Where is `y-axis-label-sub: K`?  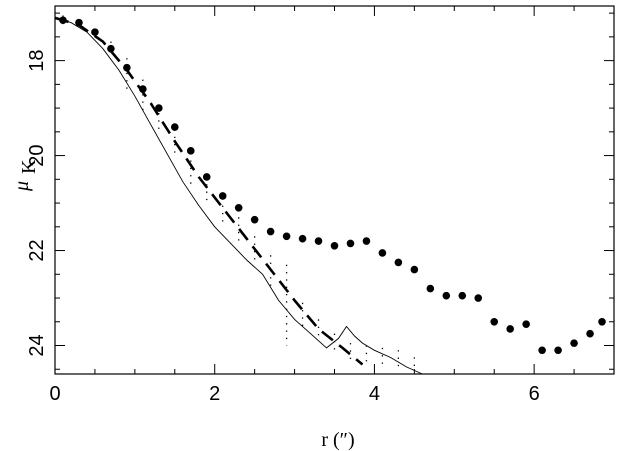
y-axis-label-sub: K is located at coordinates (29, 166).